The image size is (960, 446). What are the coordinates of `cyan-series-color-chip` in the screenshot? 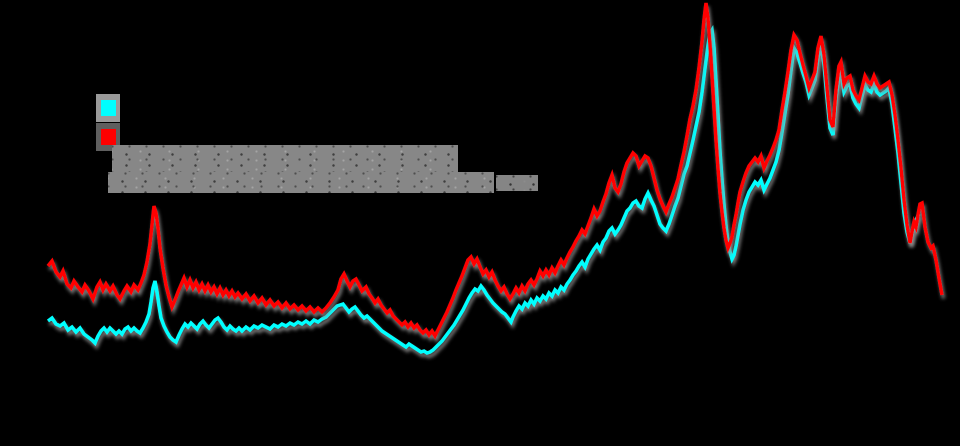 It's located at (108, 108).